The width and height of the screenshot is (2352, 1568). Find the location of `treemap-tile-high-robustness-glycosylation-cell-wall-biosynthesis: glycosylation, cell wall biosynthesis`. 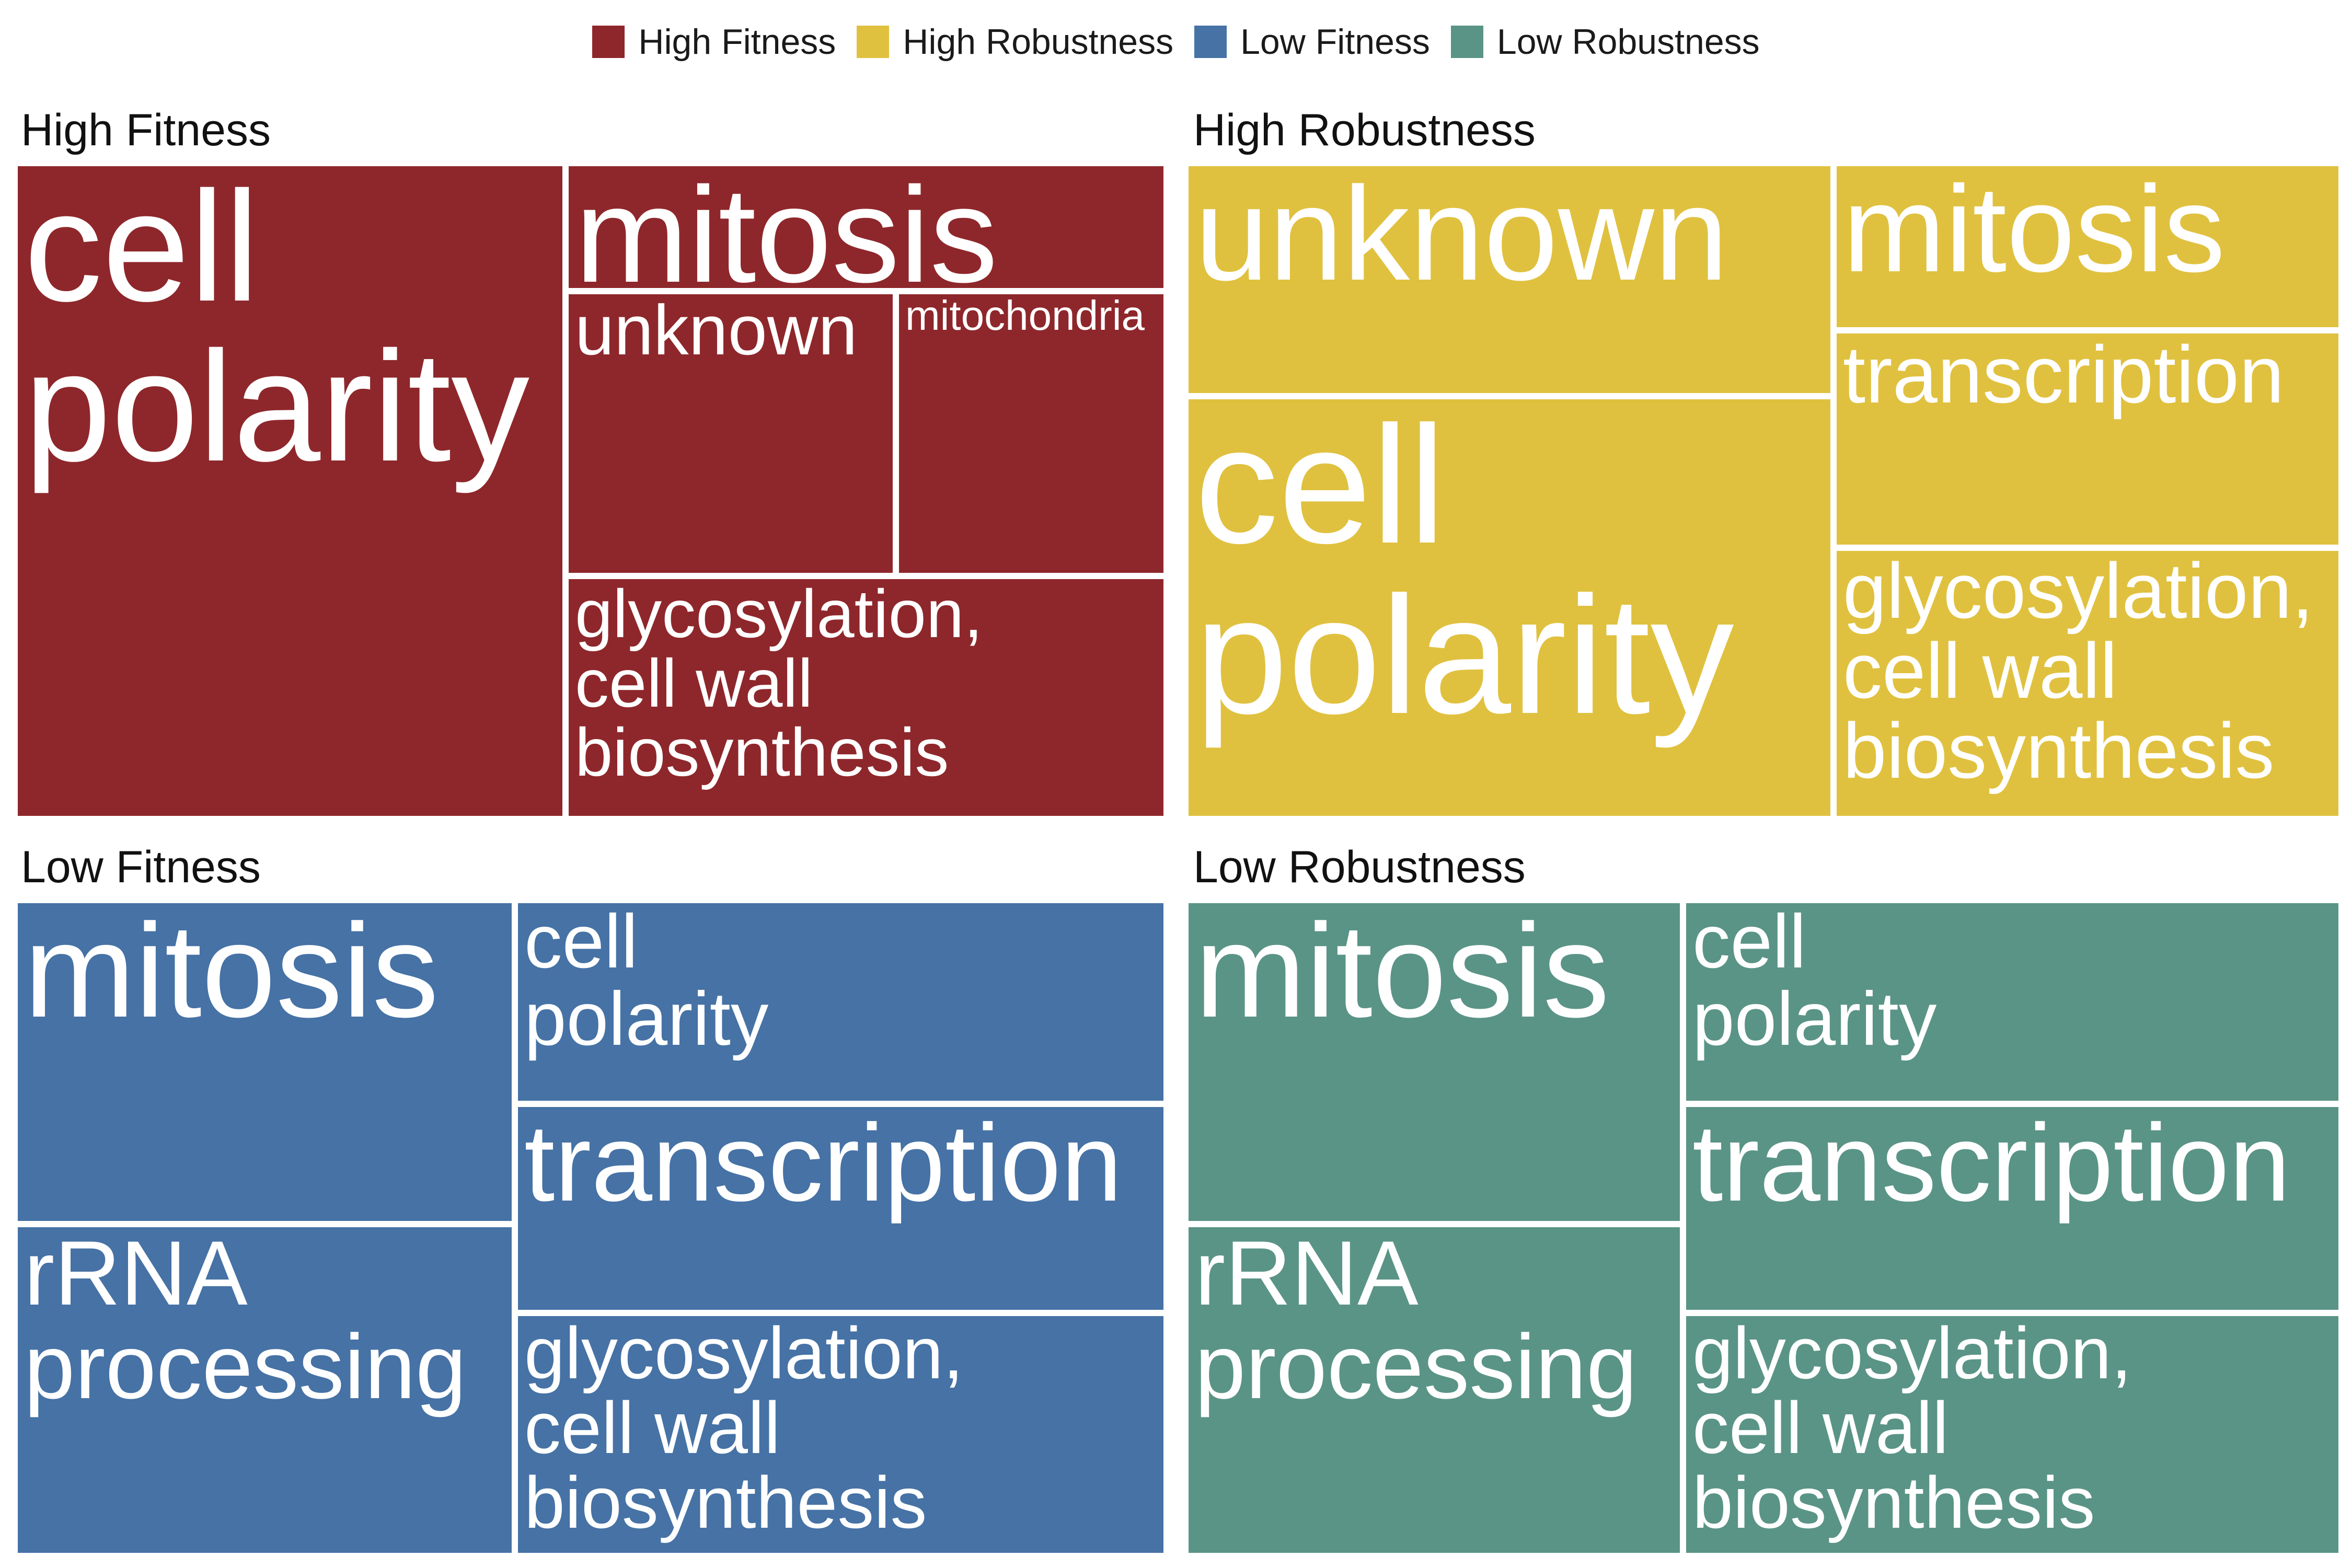

treemap-tile-high-robustness-glycosylation-cell-wall-biosynthesis: glycosylation, cell wall biosynthesis is located at coordinates (2088, 683).